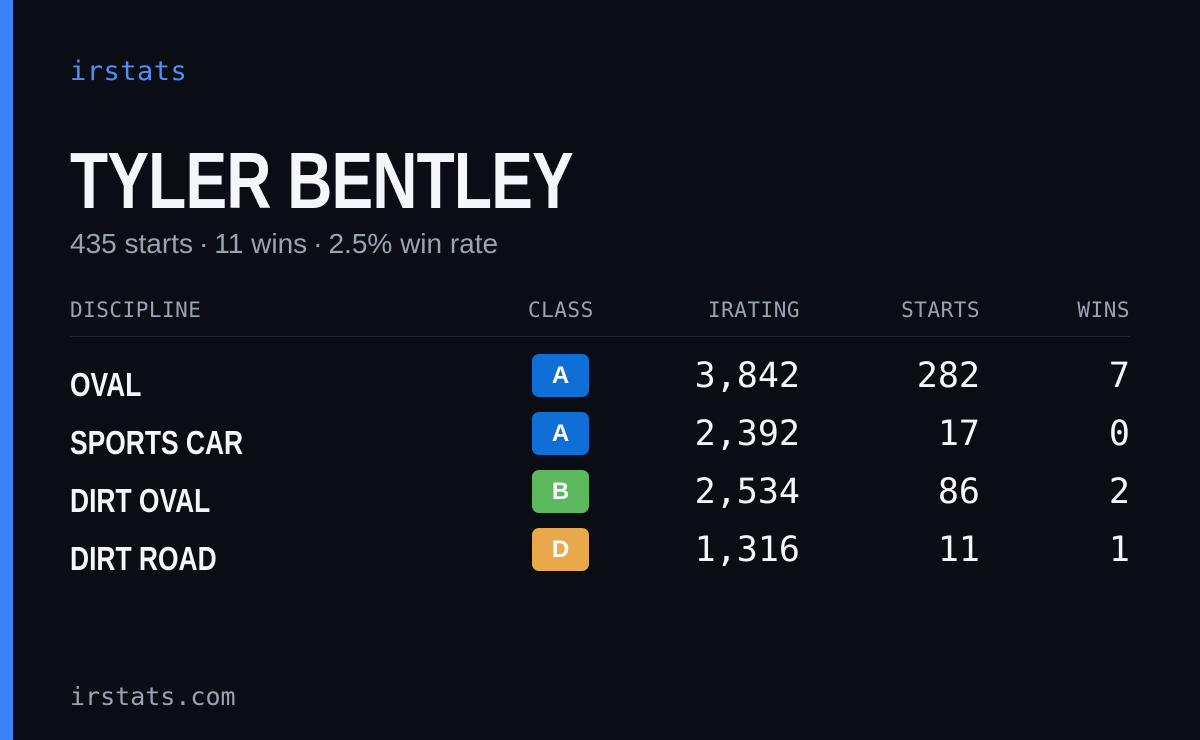 Image resolution: width=1200 pixels, height=740 pixels. Describe the element at coordinates (136, 310) in the screenshot. I see `header-discipline: DISCIPLINE` at that location.